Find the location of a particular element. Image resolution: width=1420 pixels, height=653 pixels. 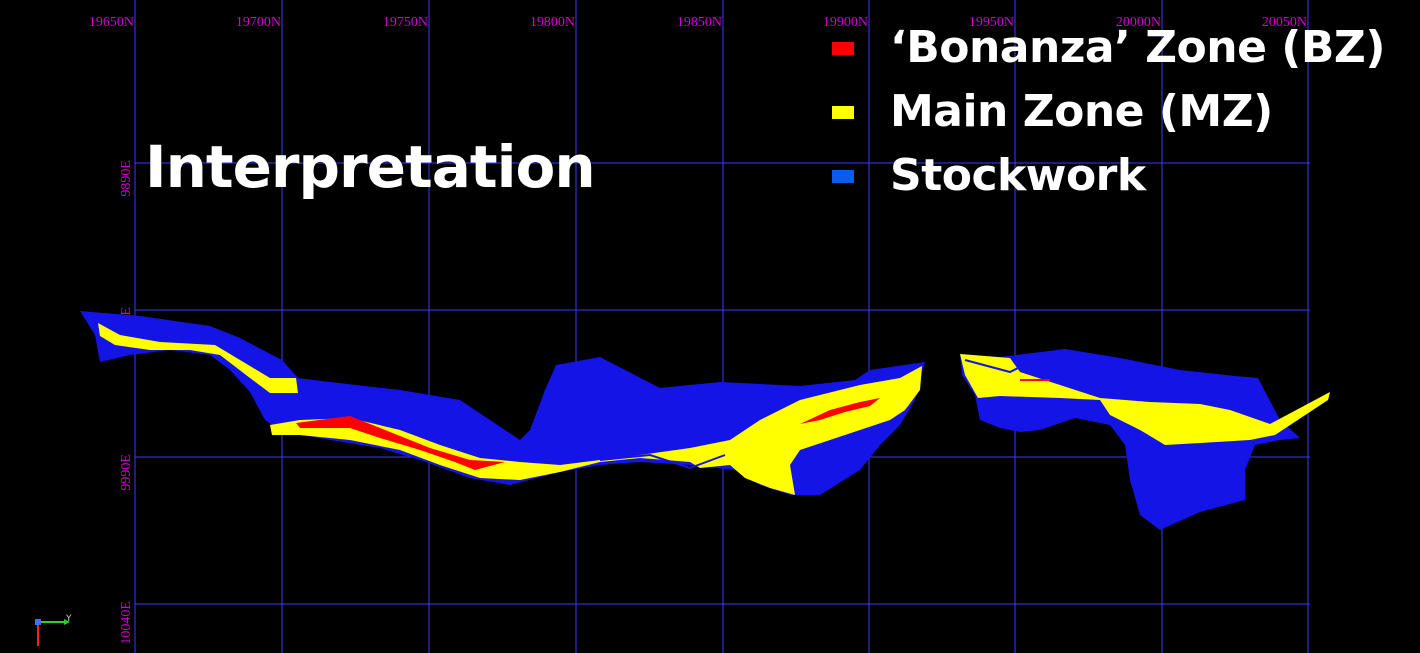

legend-label-main-zone: Main Zone (MZ) is located at coordinates (1081, 111).